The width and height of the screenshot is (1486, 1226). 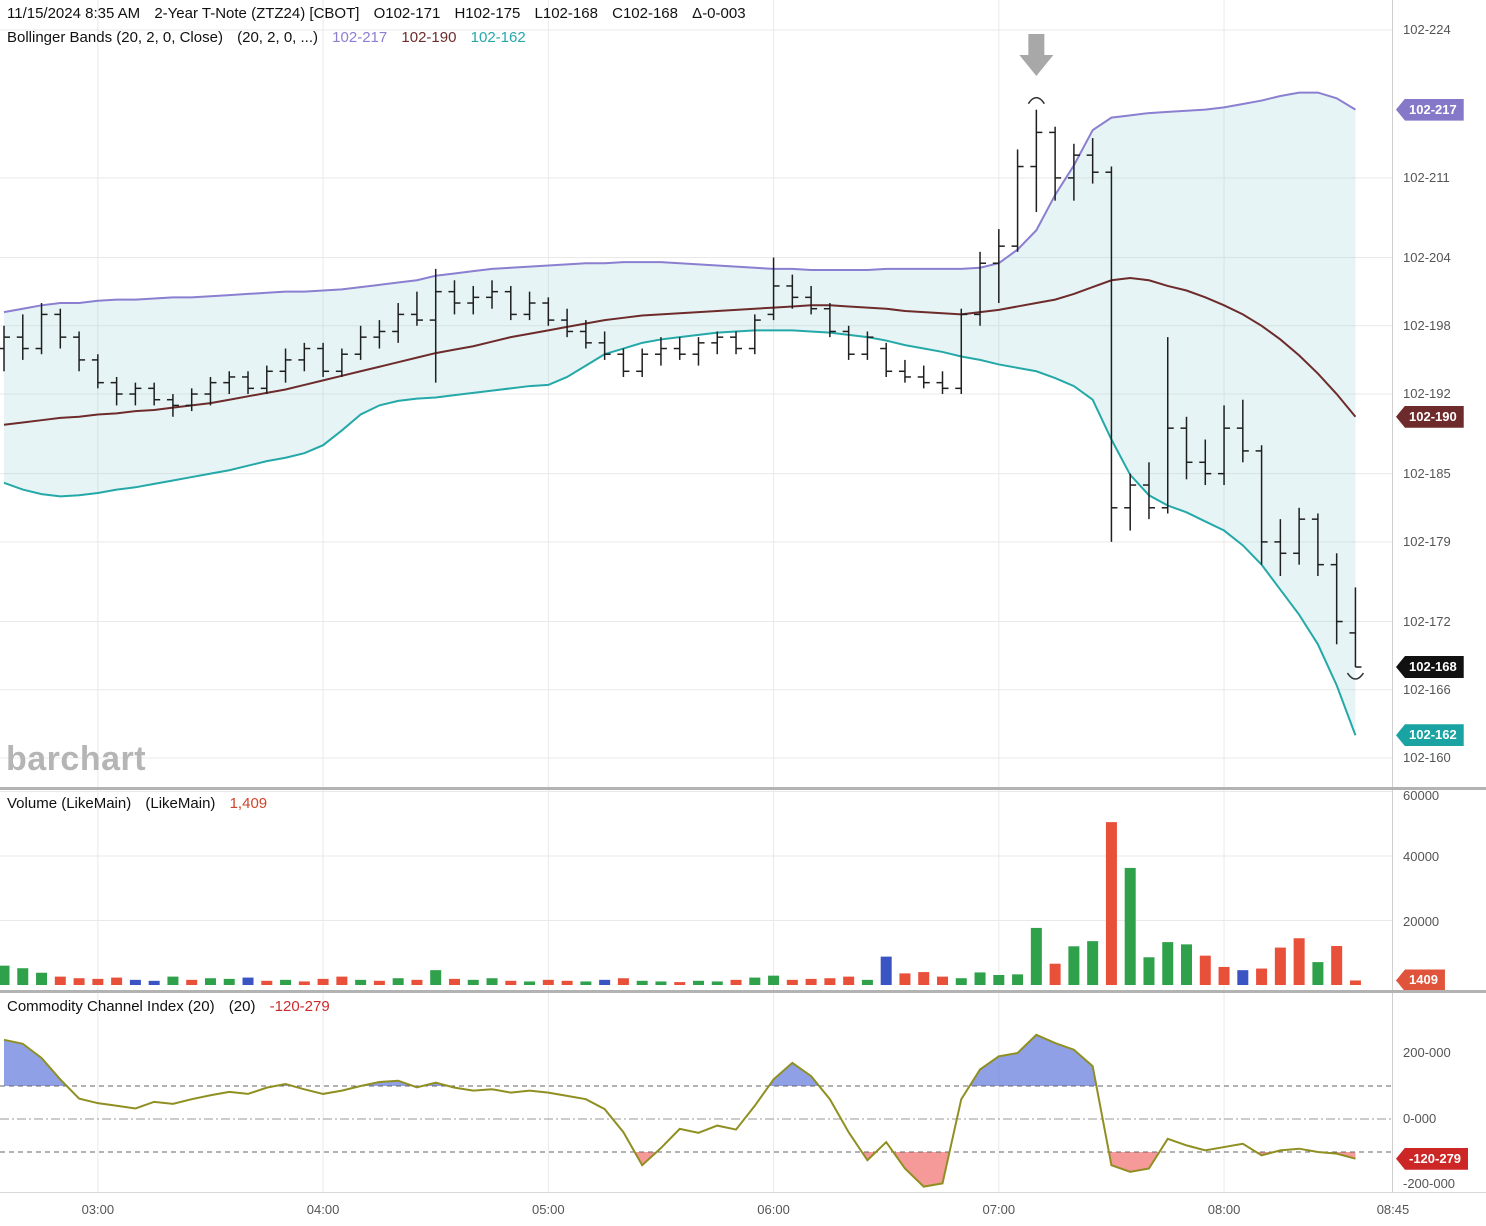 I want to click on cci-overbought-fill, so click(x=550, y=1060).